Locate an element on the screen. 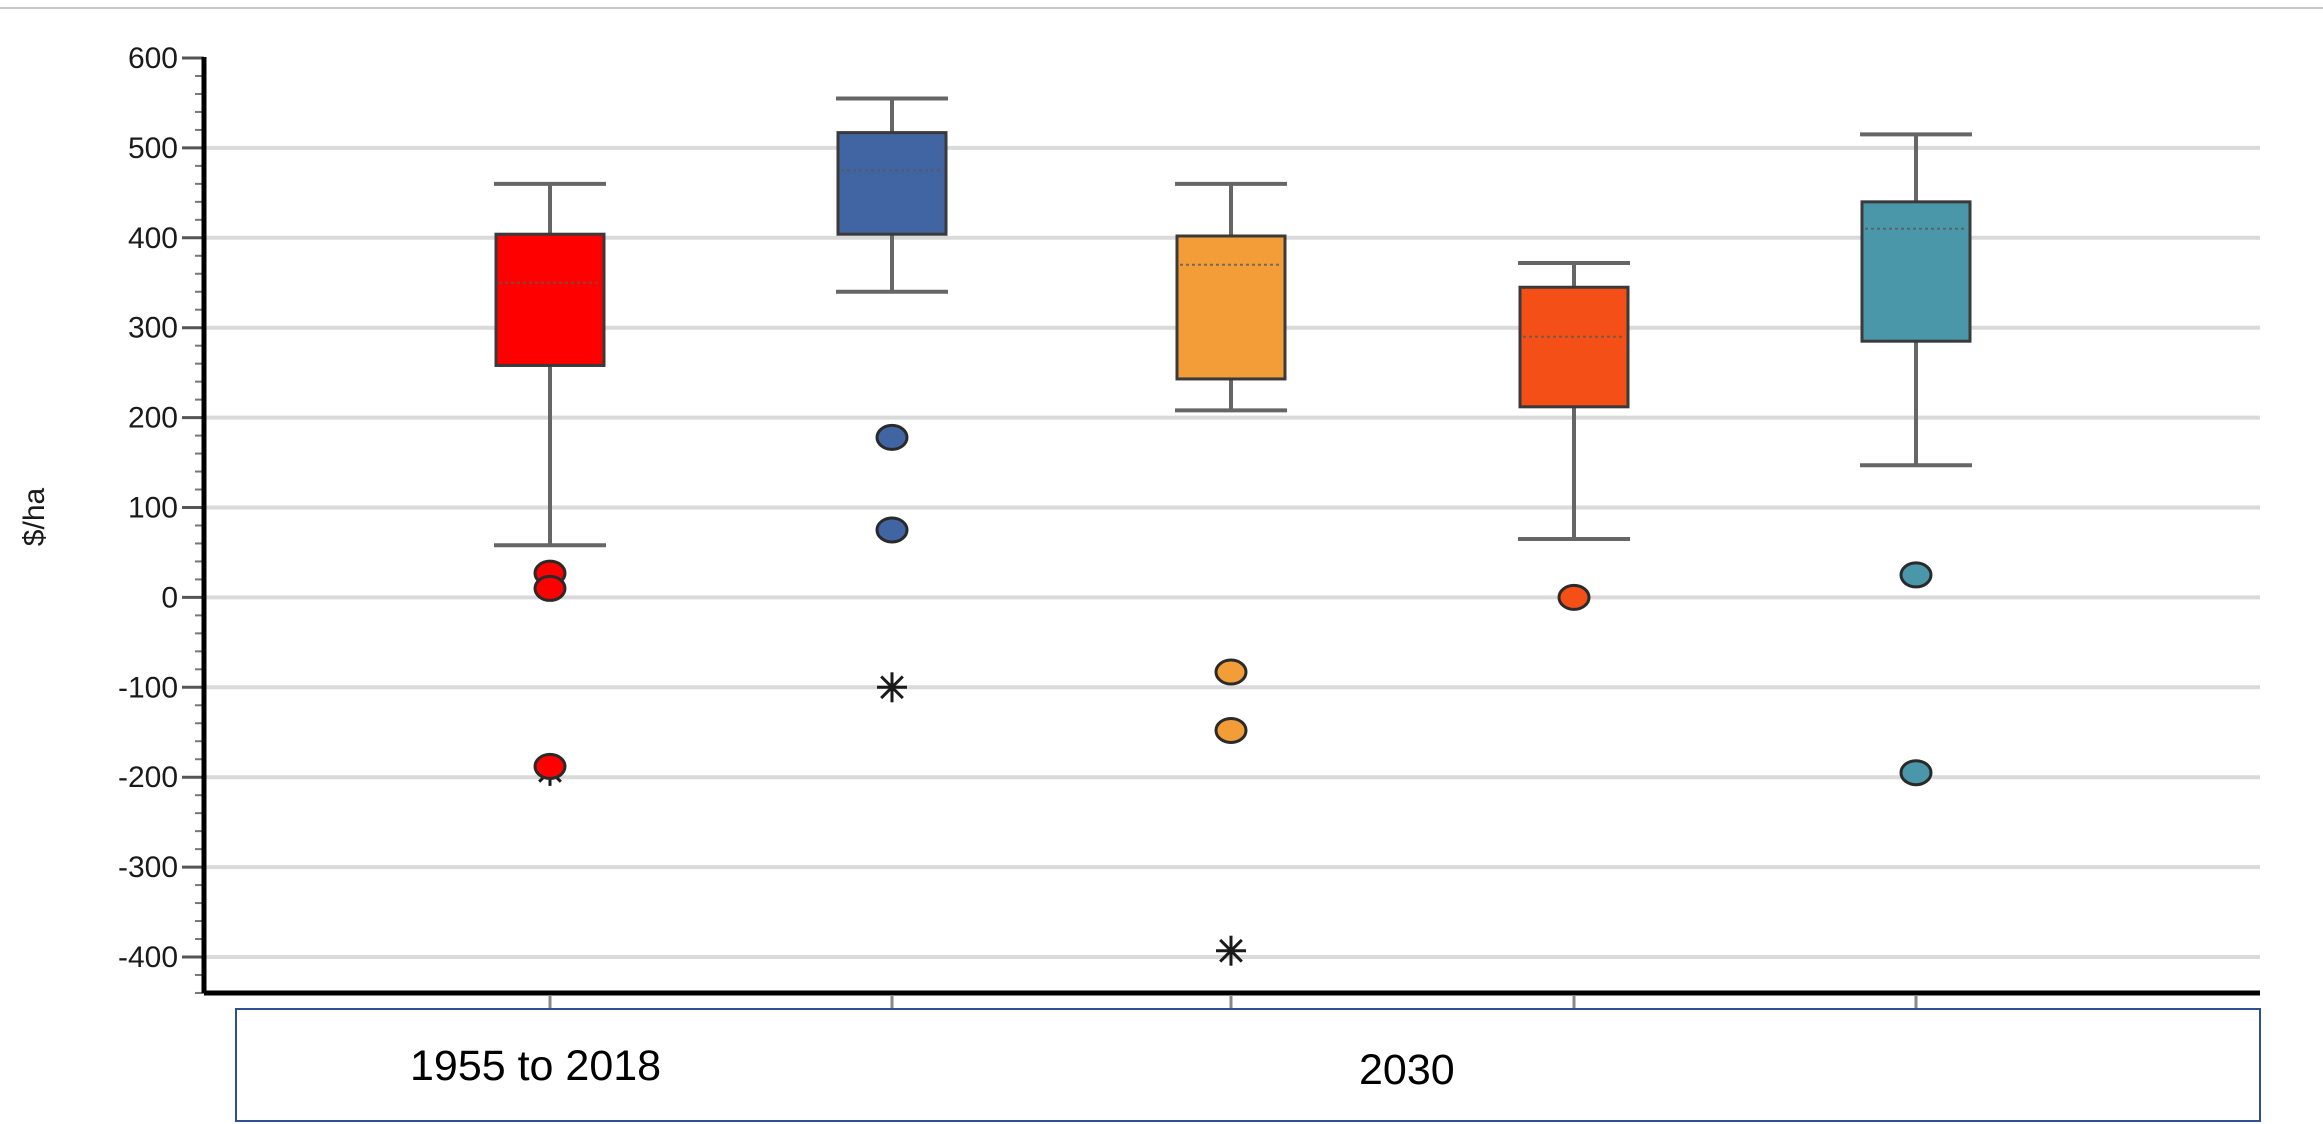 This screenshot has height=1124, width=2323. top-border-rule is located at coordinates (1161, 8).